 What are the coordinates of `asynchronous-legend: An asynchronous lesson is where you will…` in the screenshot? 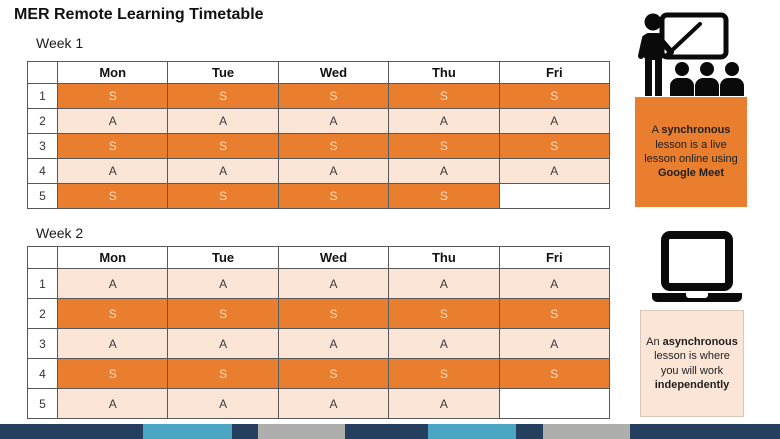 It's located at (692, 363).